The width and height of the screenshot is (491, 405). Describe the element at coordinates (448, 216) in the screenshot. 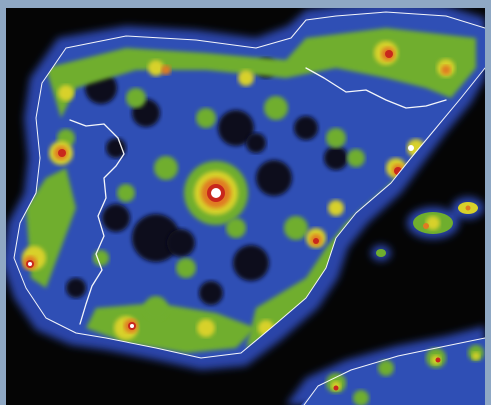

I see `island-light-layers` at that location.